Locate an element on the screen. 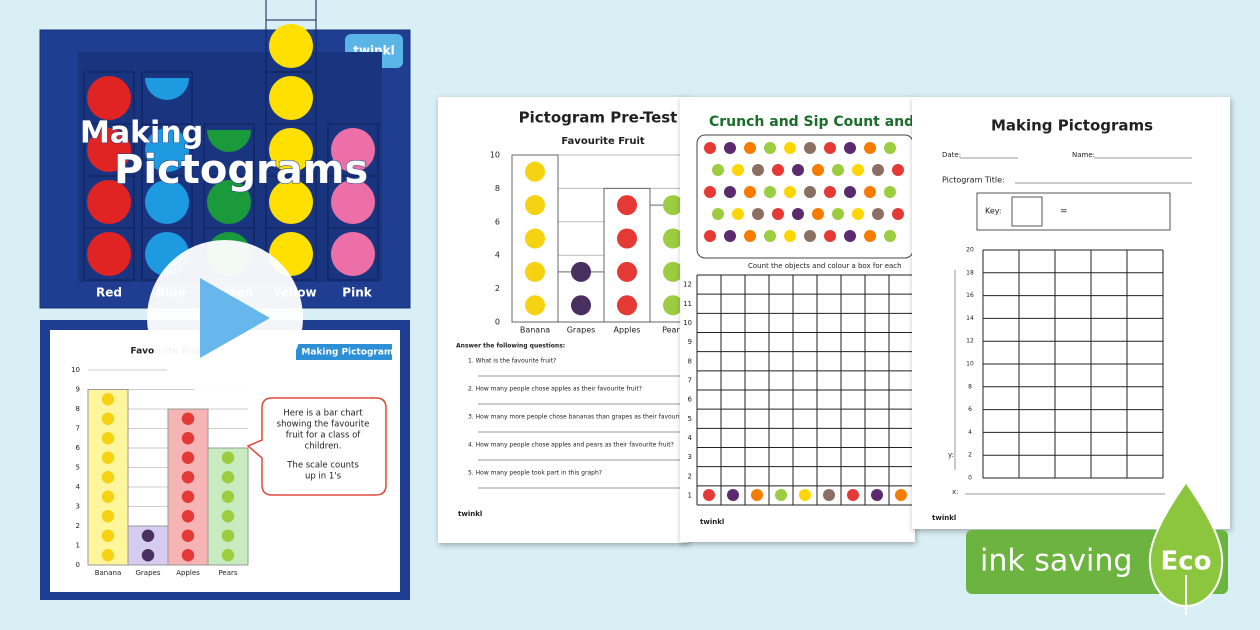  name-label: Name: is located at coordinates (1083, 155).